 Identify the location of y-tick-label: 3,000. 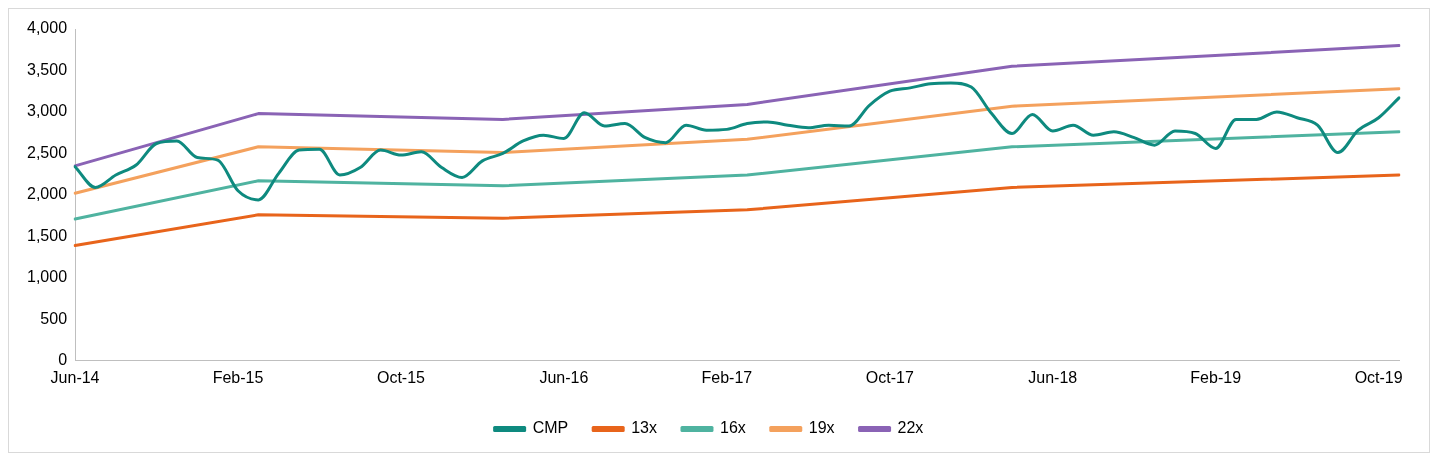
(47, 111).